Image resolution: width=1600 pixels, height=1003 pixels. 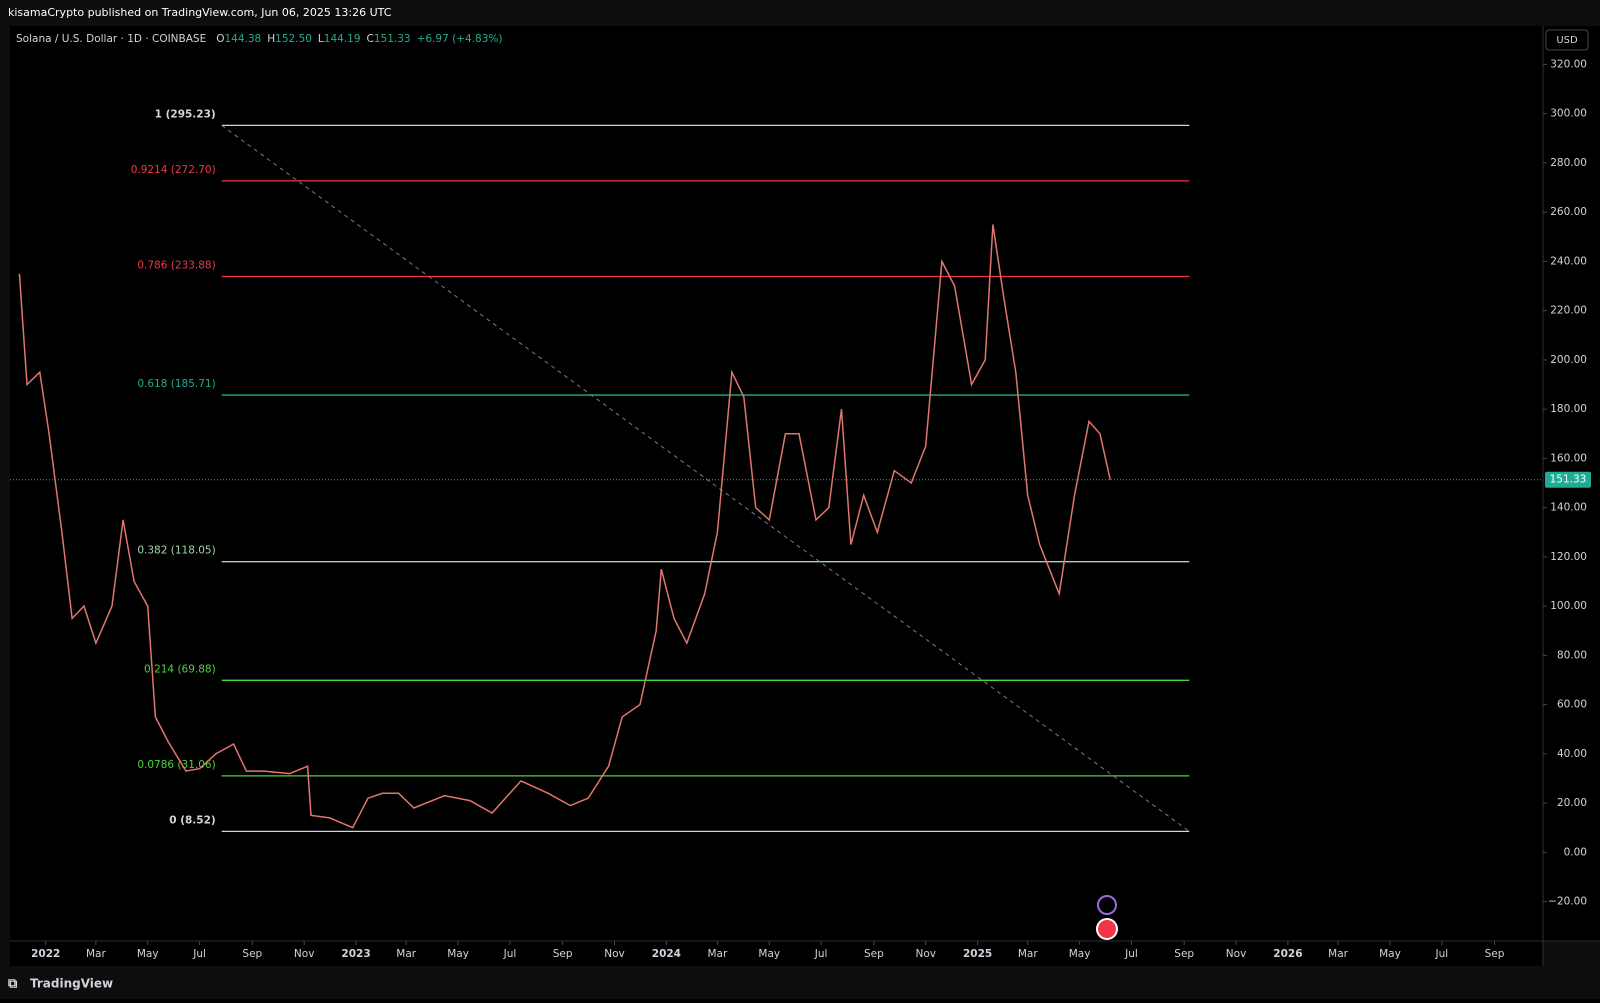 What do you see at coordinates (1568, 163) in the screenshot?
I see `y-tick-label: 280.00` at bounding box center [1568, 163].